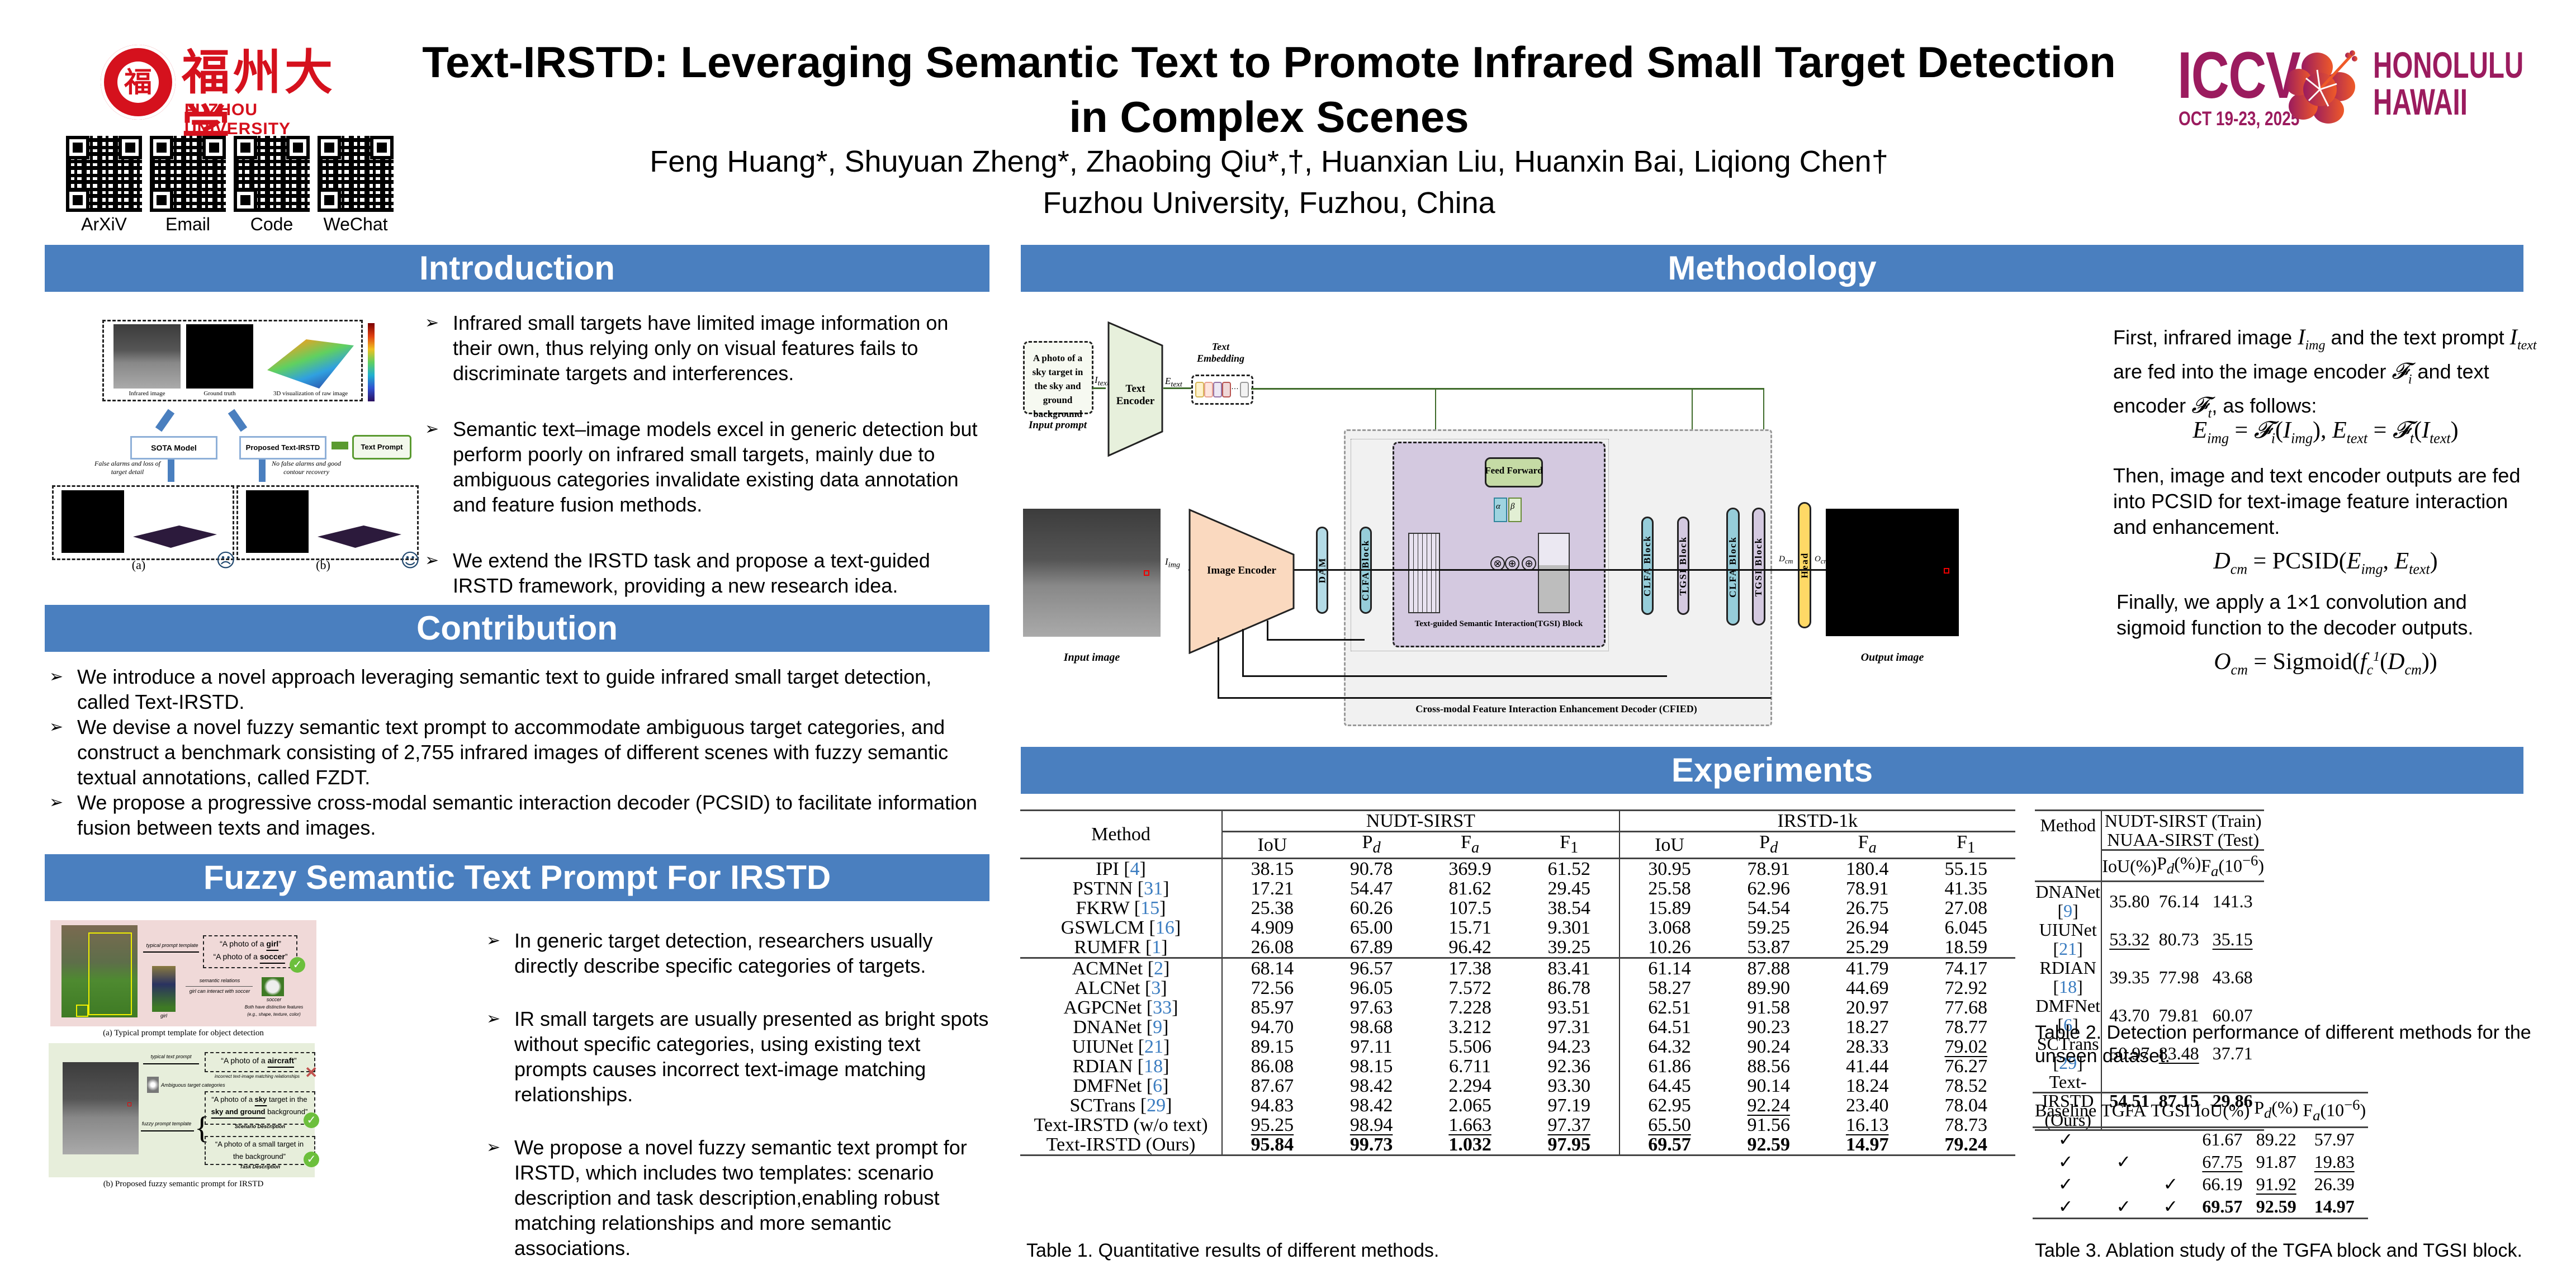  I want to click on clfa-block-3: CLFA Block, so click(1733, 567).